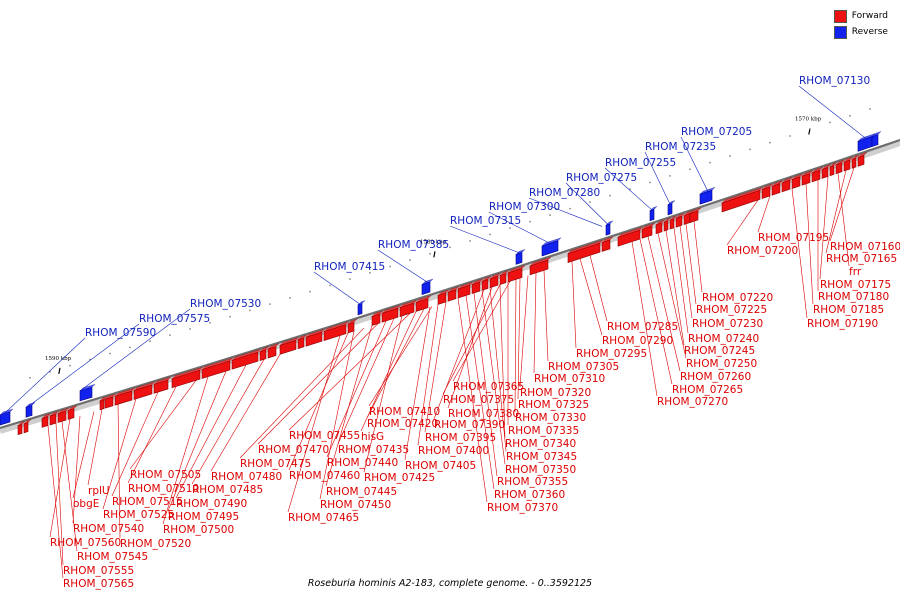 The width and height of the screenshot is (900, 600). I want to click on gene-label-rhom-07420: RHOM_07420, so click(402, 424).